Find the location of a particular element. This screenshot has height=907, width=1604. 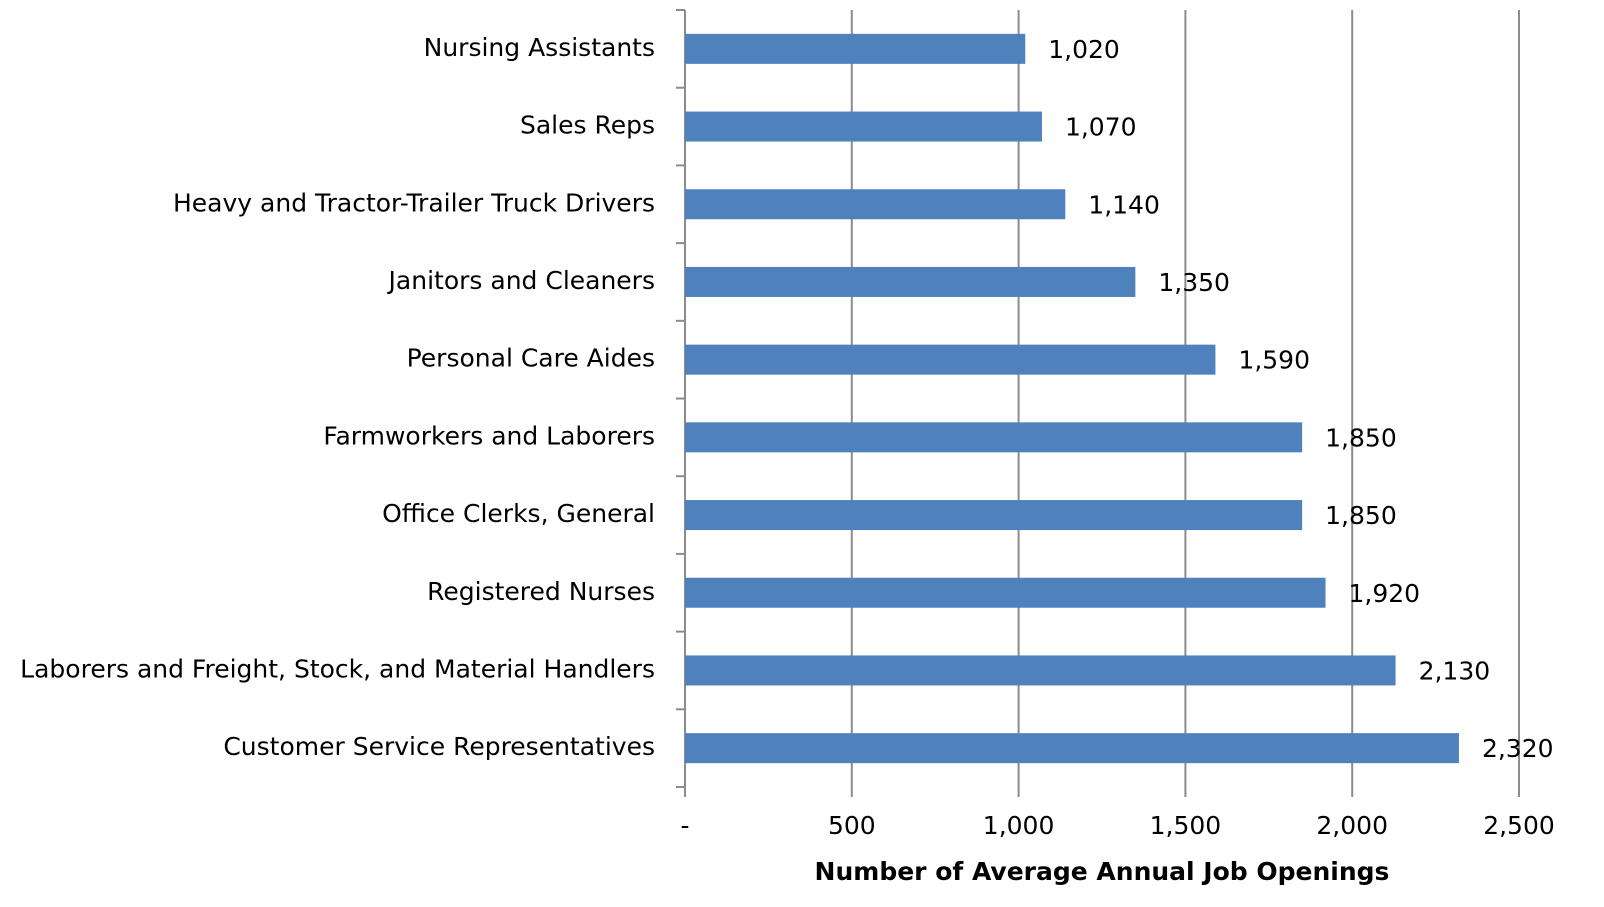

y-tick-label: Janitors and Cleaners is located at coordinates (521, 280).